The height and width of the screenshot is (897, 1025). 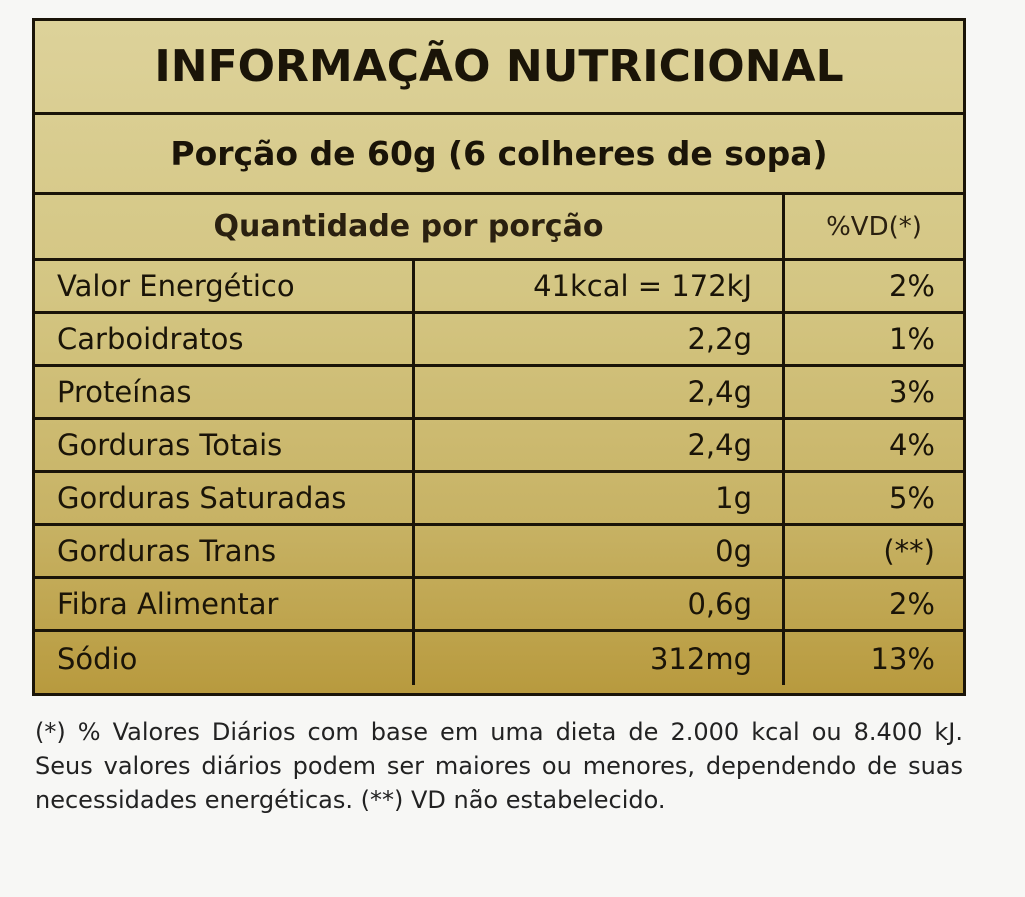 I want to click on nutrient-row: Gorduras Trans 0g (**), so click(x=499, y=552).